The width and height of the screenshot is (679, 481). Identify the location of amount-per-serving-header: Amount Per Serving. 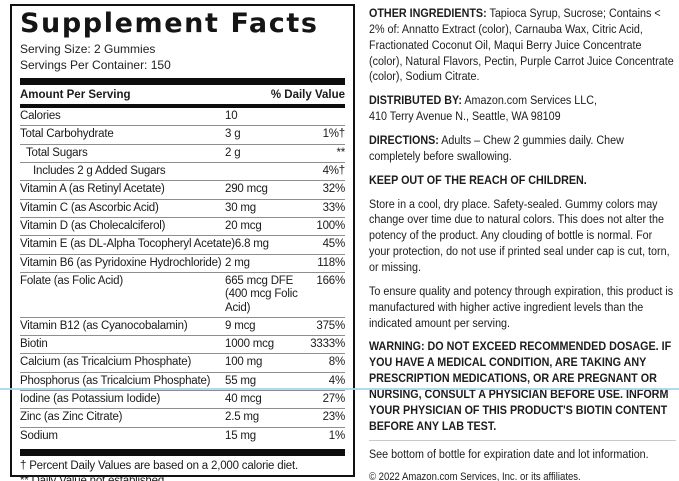
(75, 94).